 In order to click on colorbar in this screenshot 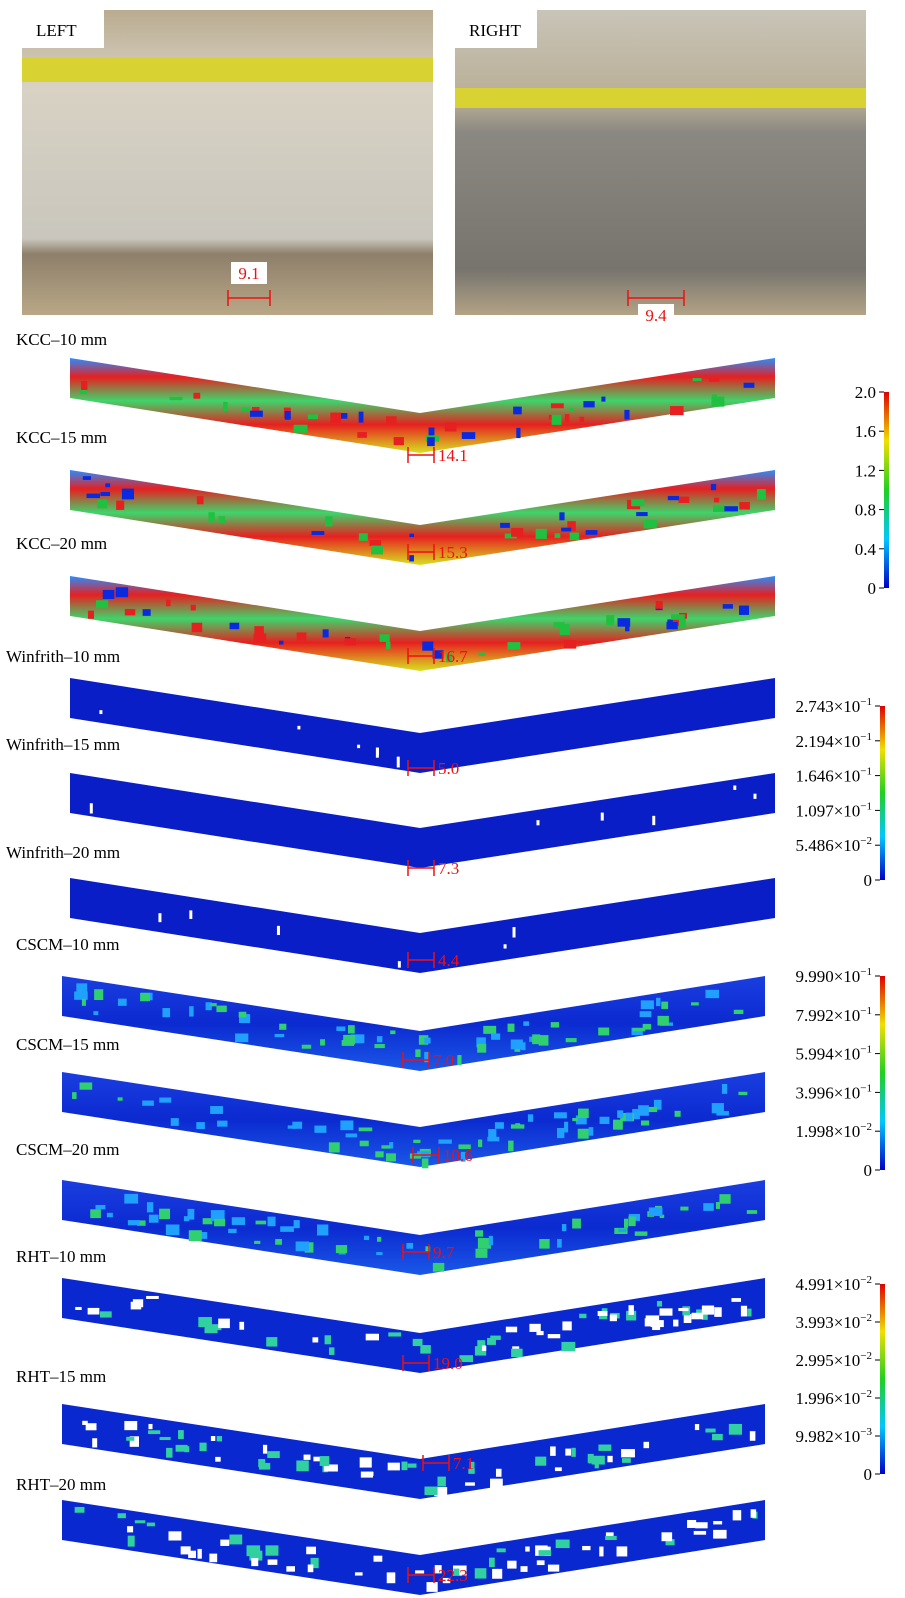, I will do `click(886, 490)`.